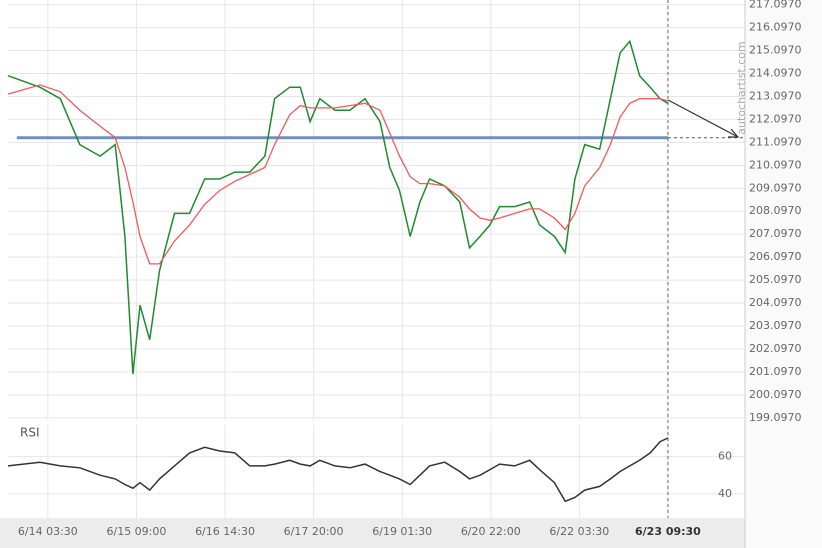  What do you see at coordinates (338, 470) in the screenshot?
I see `series-line` at bounding box center [338, 470].